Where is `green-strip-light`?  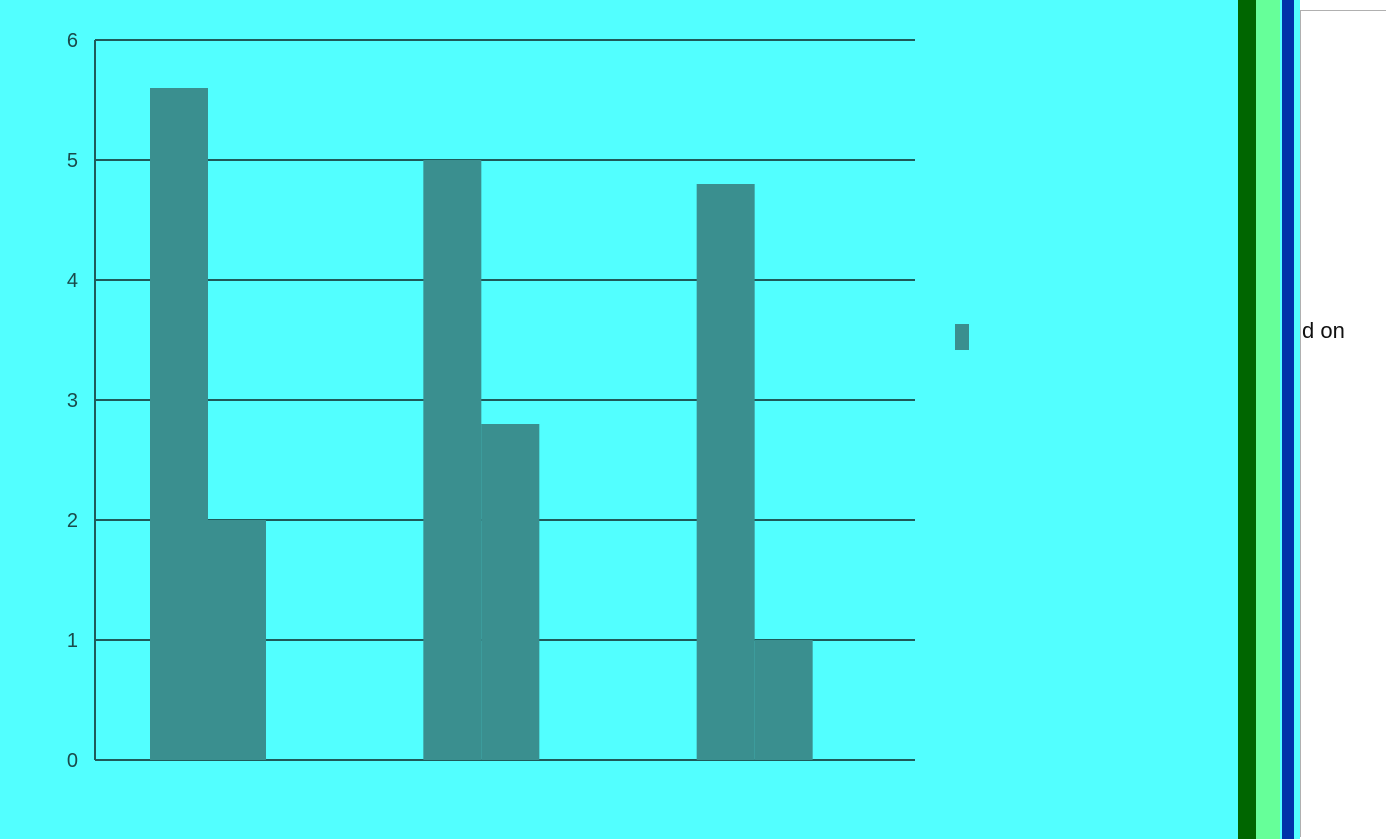
green-strip-light is located at coordinates (1268, 419).